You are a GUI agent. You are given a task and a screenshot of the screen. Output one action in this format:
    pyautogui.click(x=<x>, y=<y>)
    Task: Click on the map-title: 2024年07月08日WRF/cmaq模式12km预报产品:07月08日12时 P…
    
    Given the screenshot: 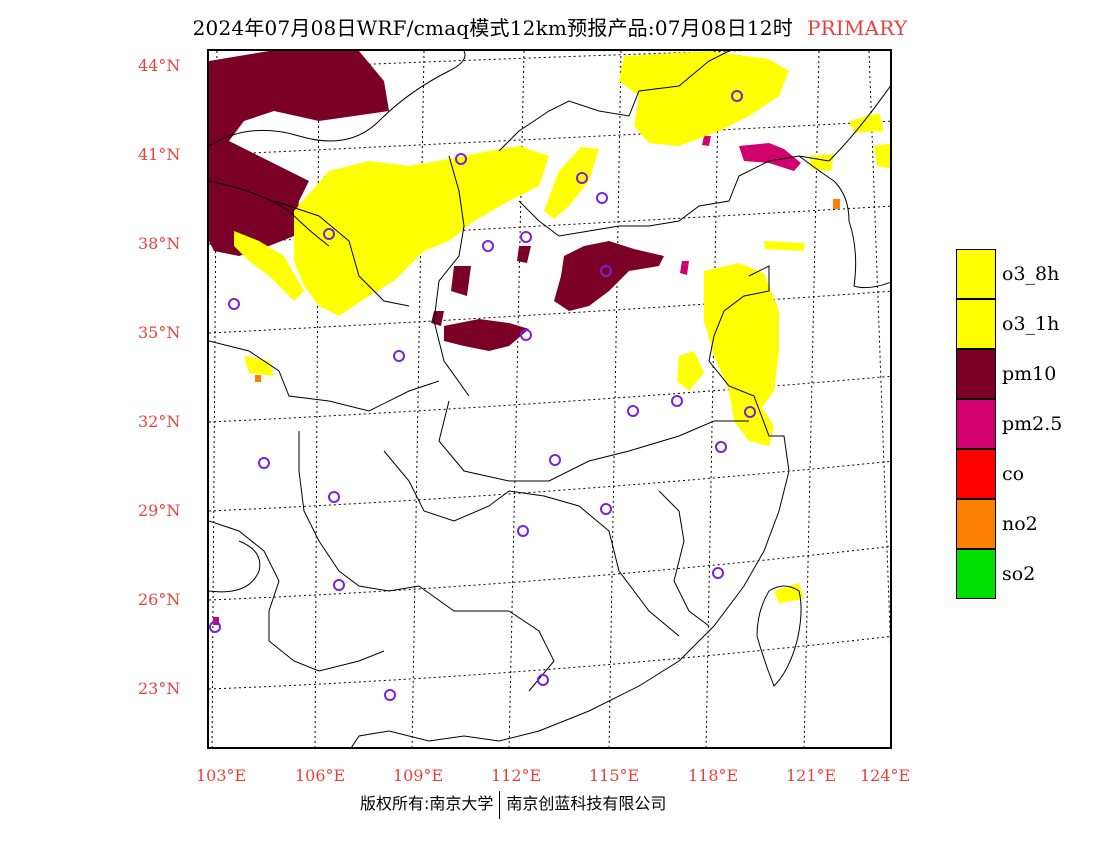 What is the action you would take?
    pyautogui.click(x=550, y=26)
    